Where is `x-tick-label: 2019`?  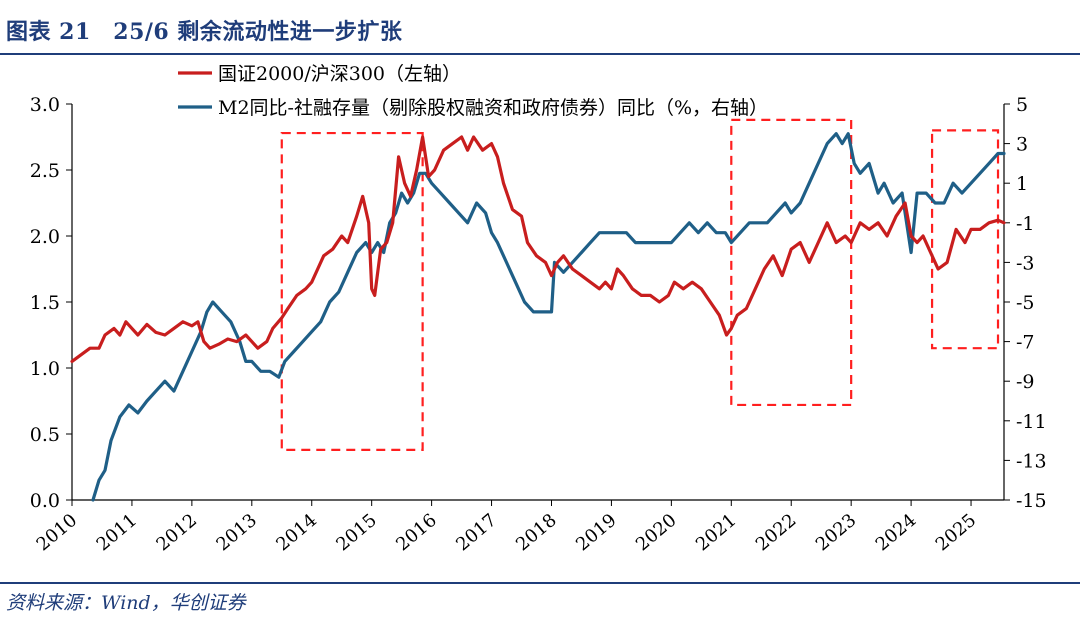
x-tick-label: 2019 is located at coordinates (596, 533).